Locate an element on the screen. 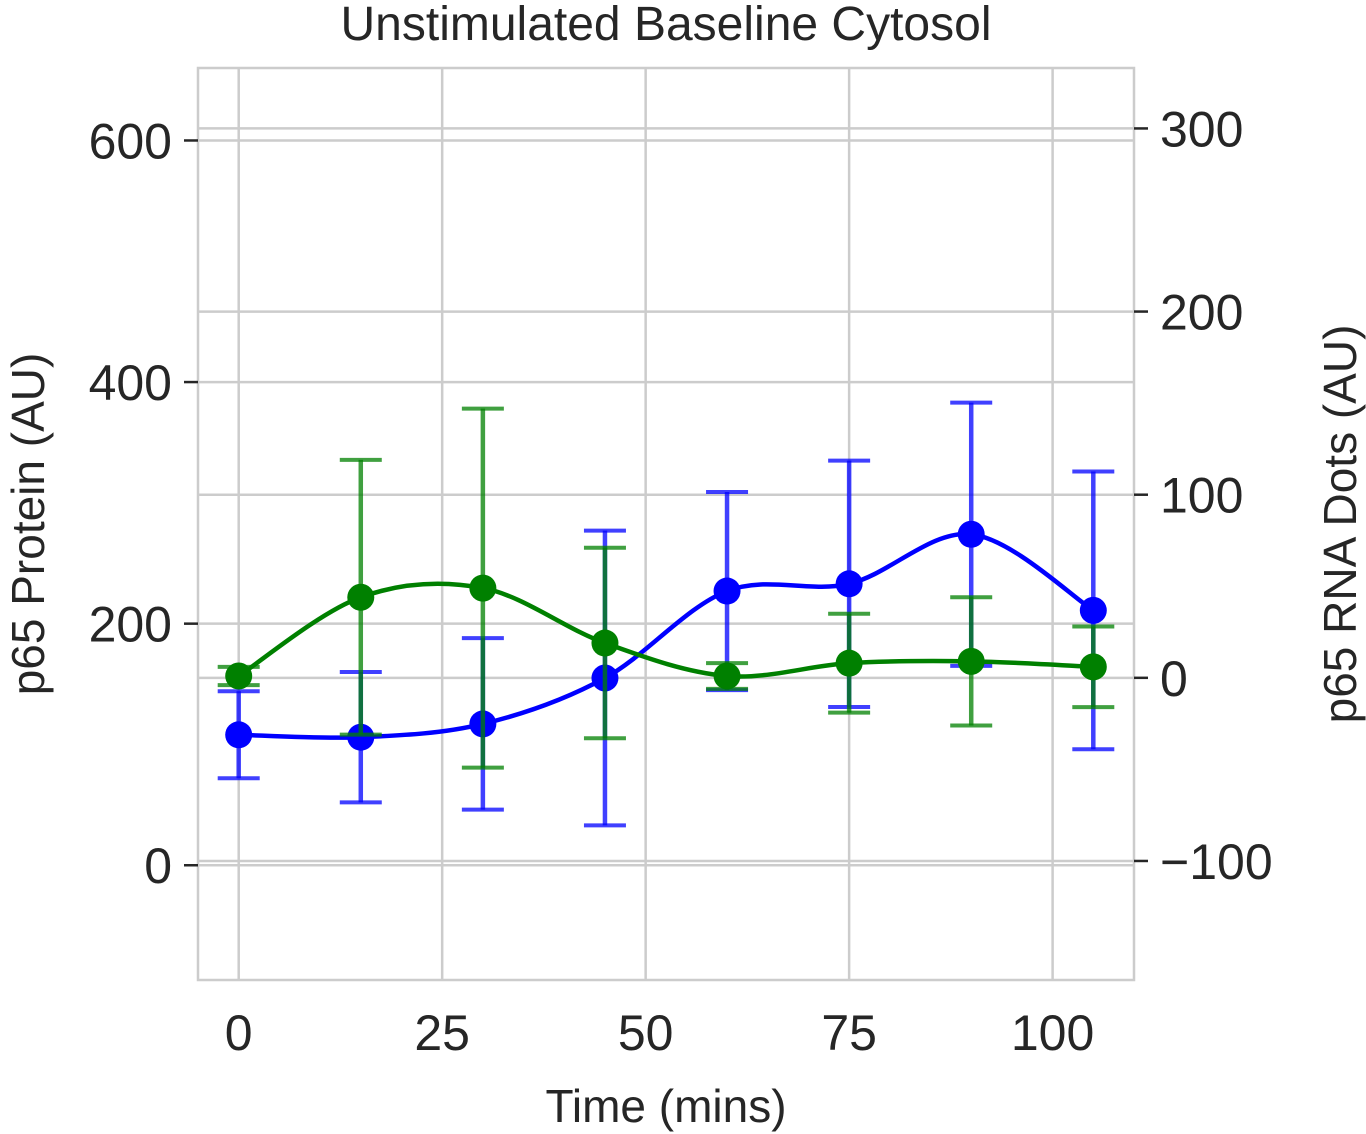 Image resolution: width=1366 pixels, height=1134 pixels. y-axis-right-label: p65 RNA Dots (AU) is located at coordinates (1340, 524).